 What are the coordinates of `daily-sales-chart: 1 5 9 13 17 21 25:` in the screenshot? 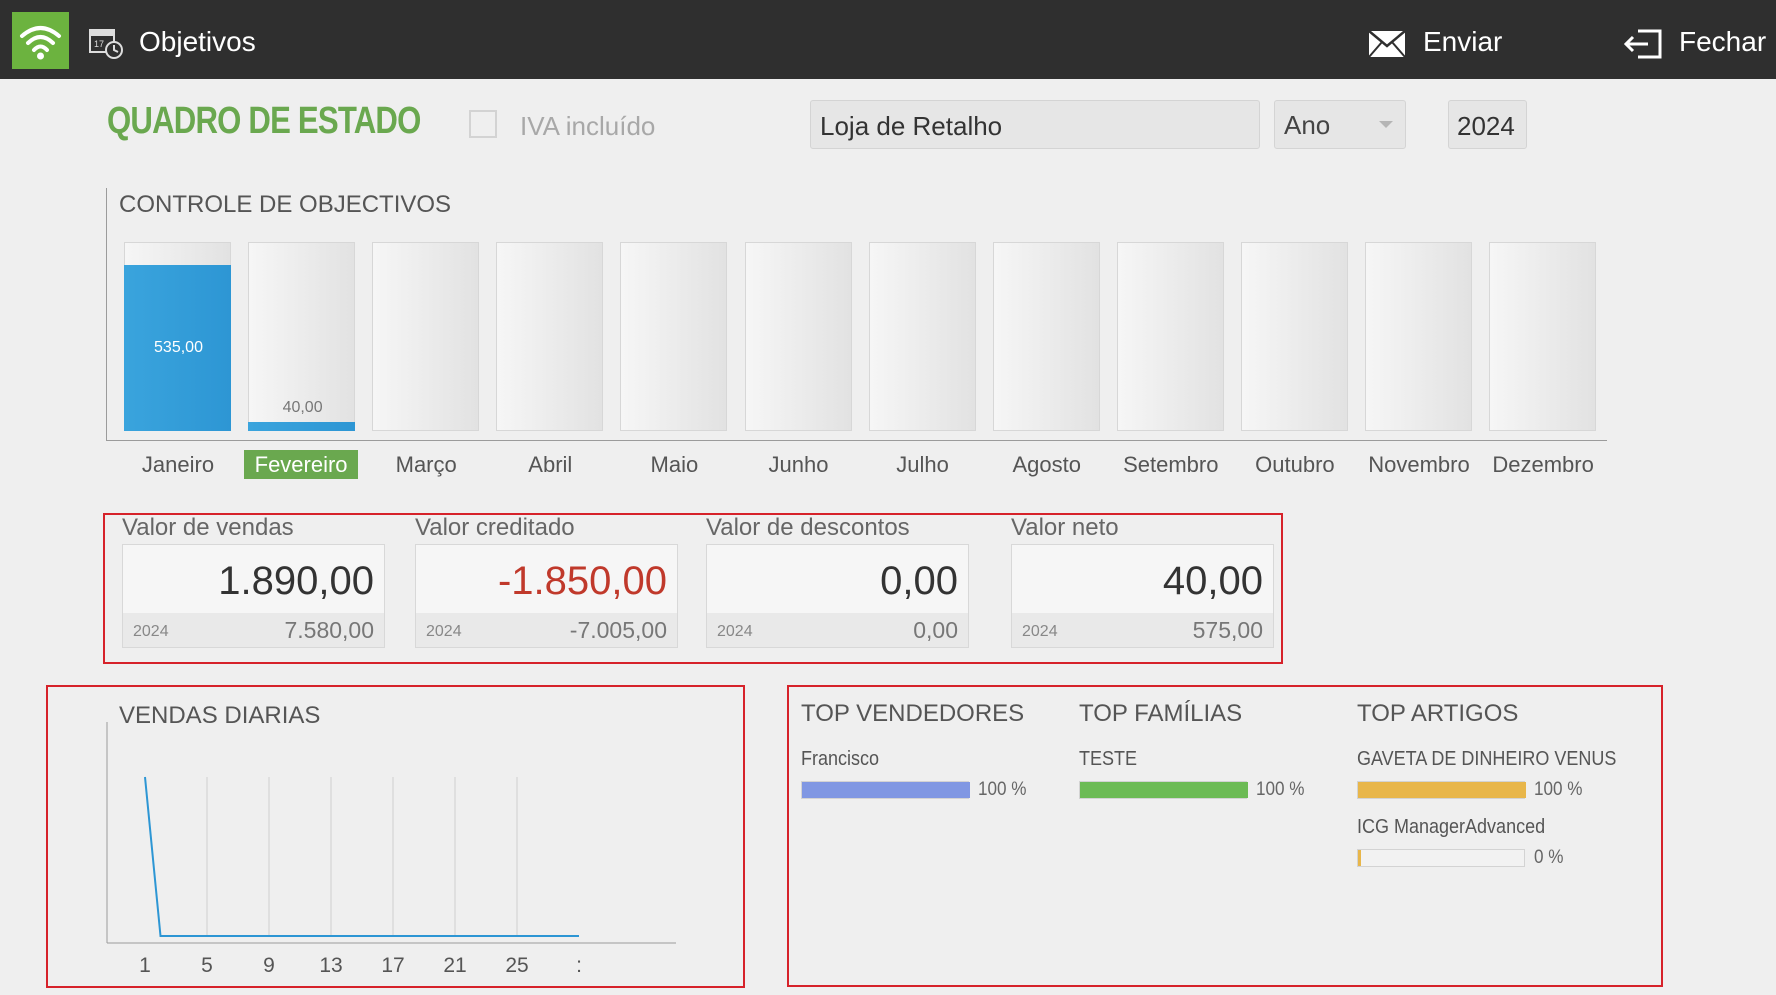 It's located at (391, 849).